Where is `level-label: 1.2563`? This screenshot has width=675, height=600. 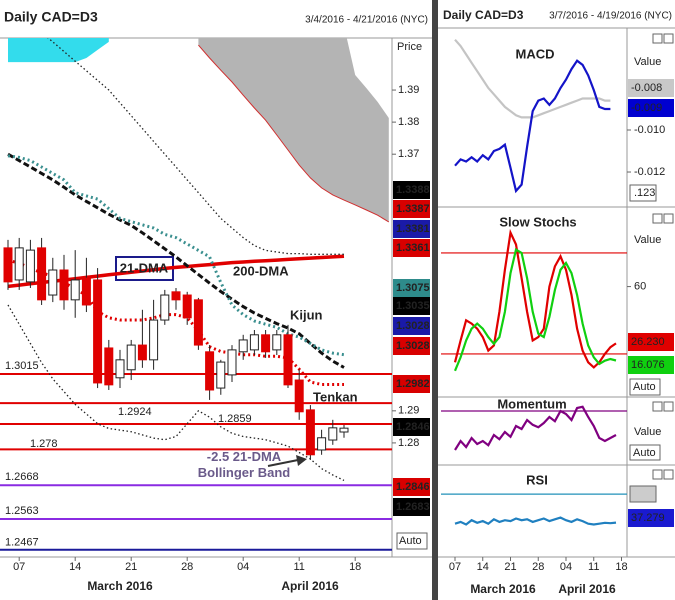 level-label: 1.2563 is located at coordinates (22, 511).